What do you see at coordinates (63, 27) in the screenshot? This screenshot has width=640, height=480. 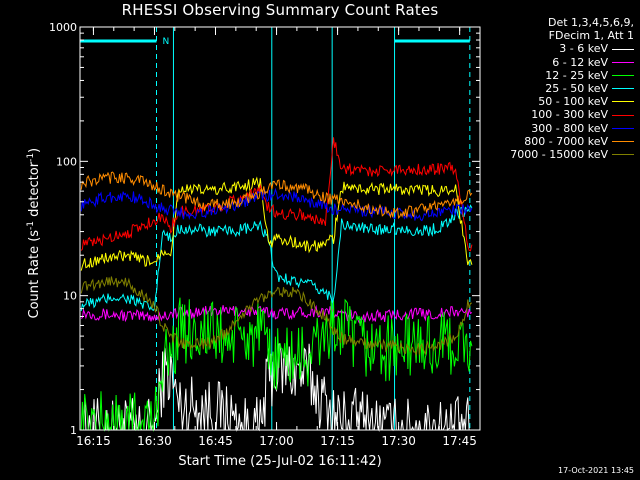 I see `y-tick-label: 1000` at bounding box center [63, 27].